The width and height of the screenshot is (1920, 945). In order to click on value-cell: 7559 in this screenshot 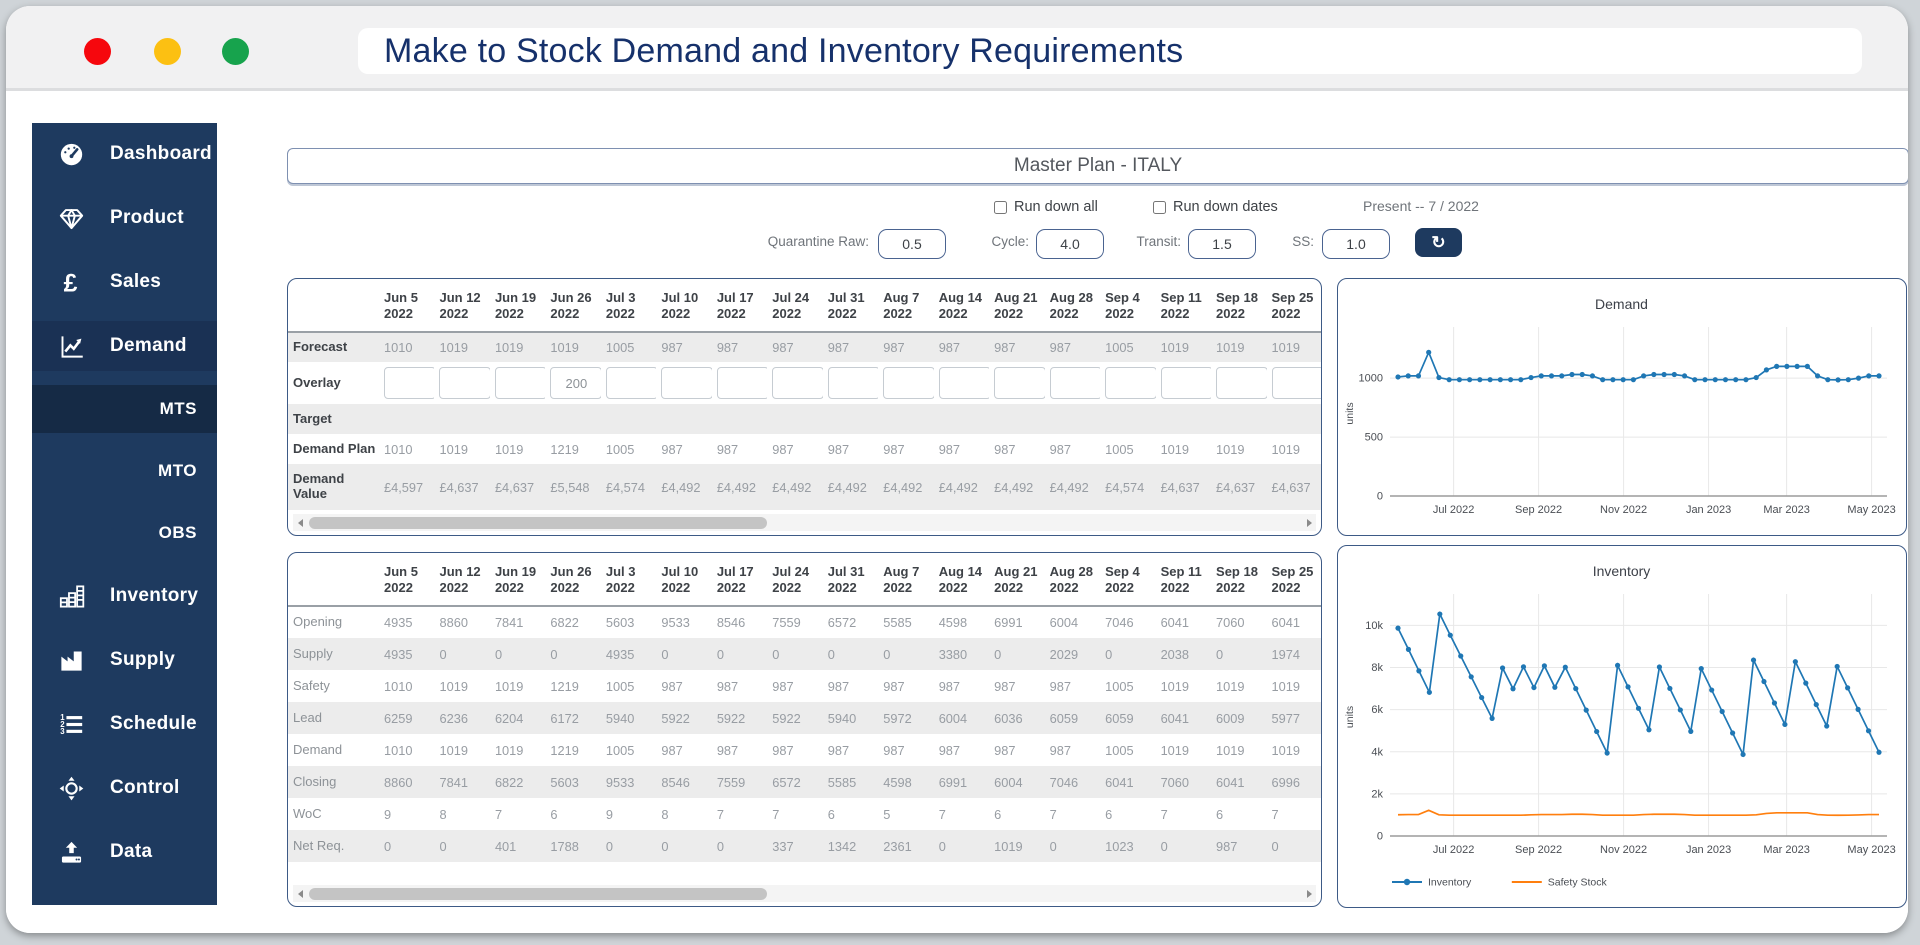, I will do `click(731, 782)`.